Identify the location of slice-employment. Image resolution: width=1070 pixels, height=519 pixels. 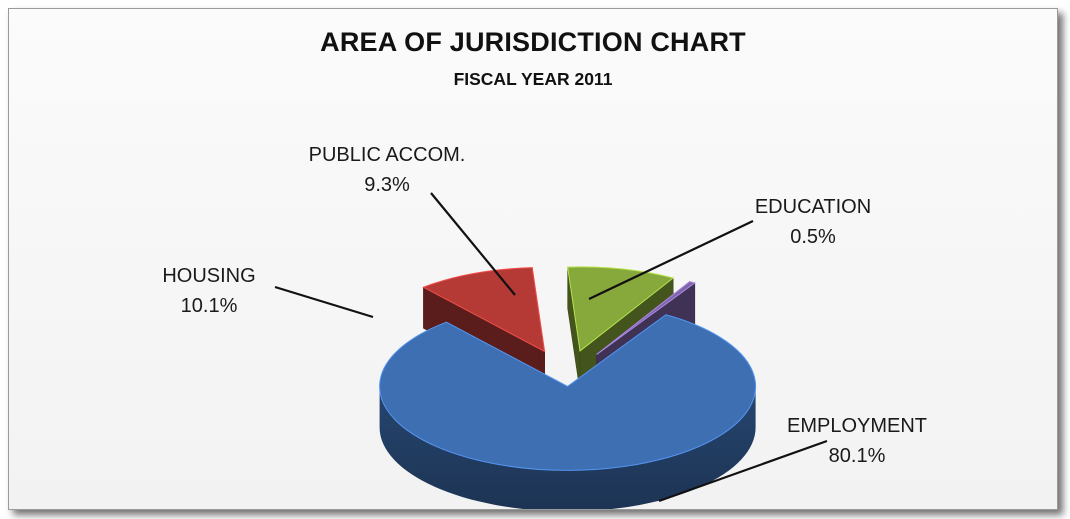
(568, 411).